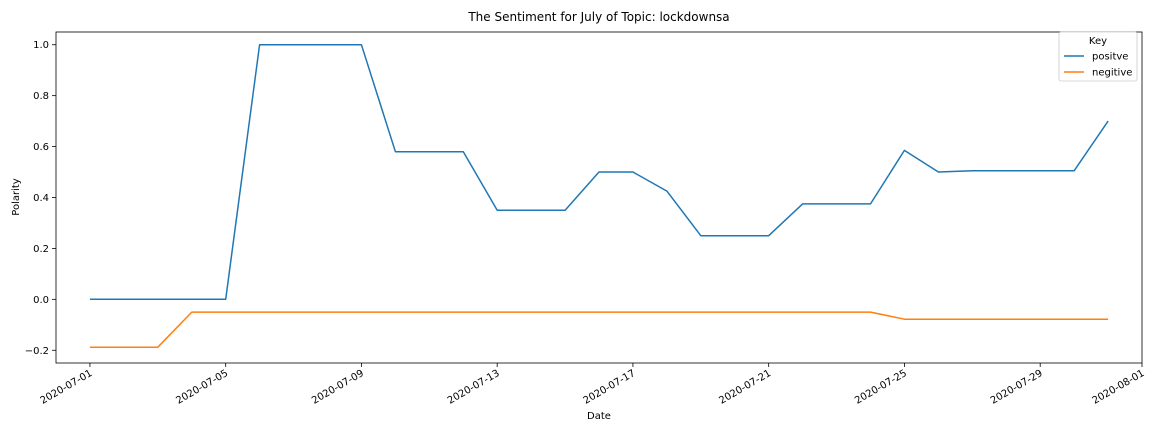 Image resolution: width=1152 pixels, height=432 pixels. I want to click on x-axis-title: Date, so click(599, 416).